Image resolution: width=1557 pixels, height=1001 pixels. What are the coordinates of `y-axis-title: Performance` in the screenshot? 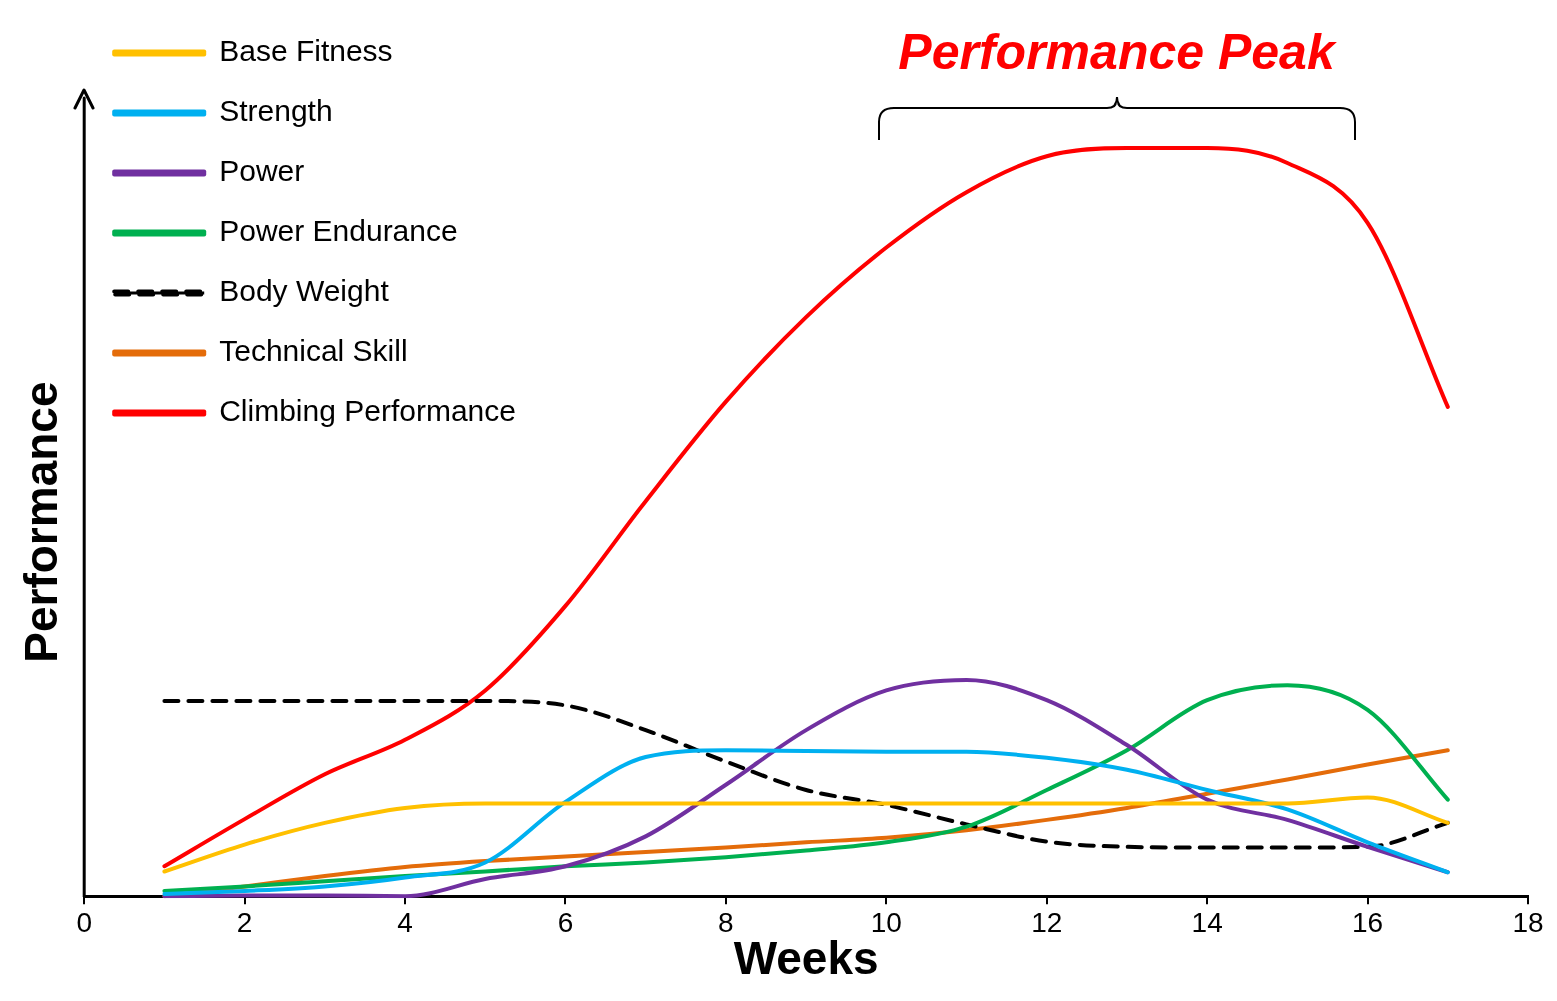 It's located at (41, 522).